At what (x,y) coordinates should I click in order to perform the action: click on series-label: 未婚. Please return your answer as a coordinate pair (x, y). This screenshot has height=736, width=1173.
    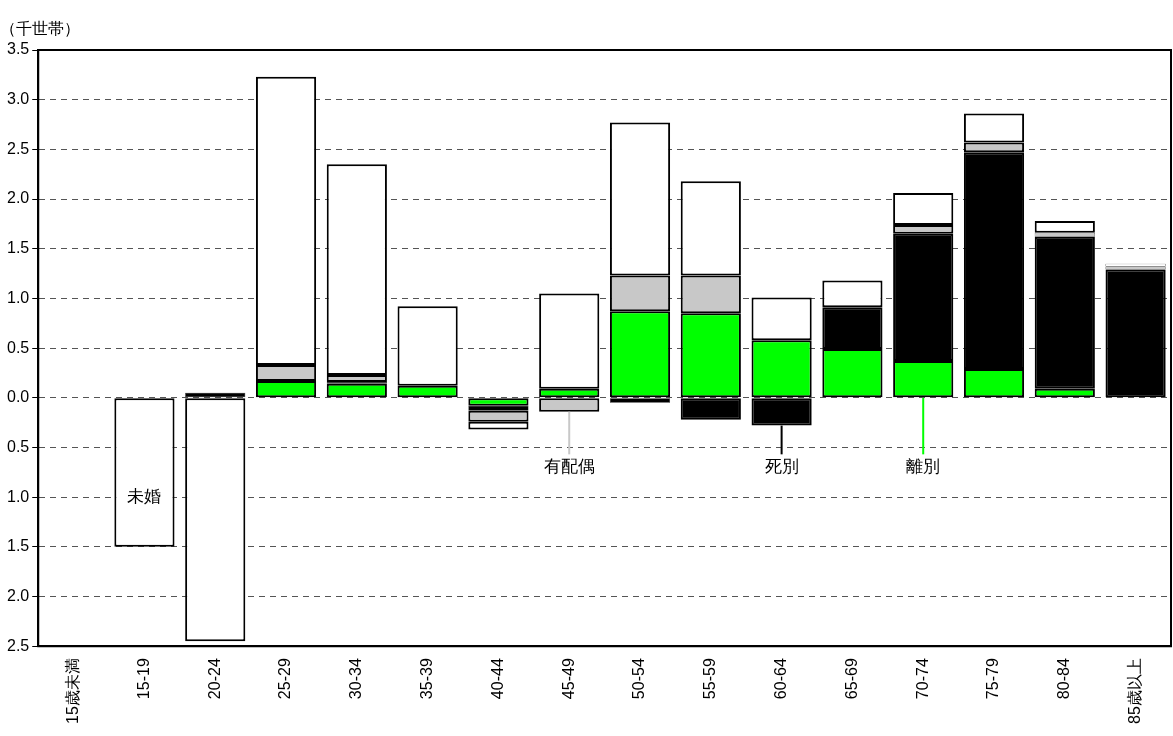
    Looking at the image, I should click on (144, 496).